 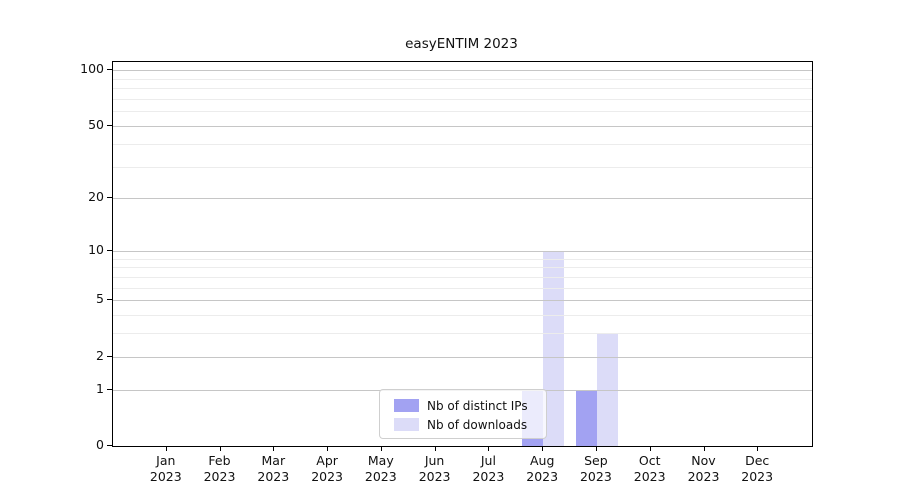 What do you see at coordinates (406, 405) in the screenshot?
I see `legend-swatch-distinct-ips` at bounding box center [406, 405].